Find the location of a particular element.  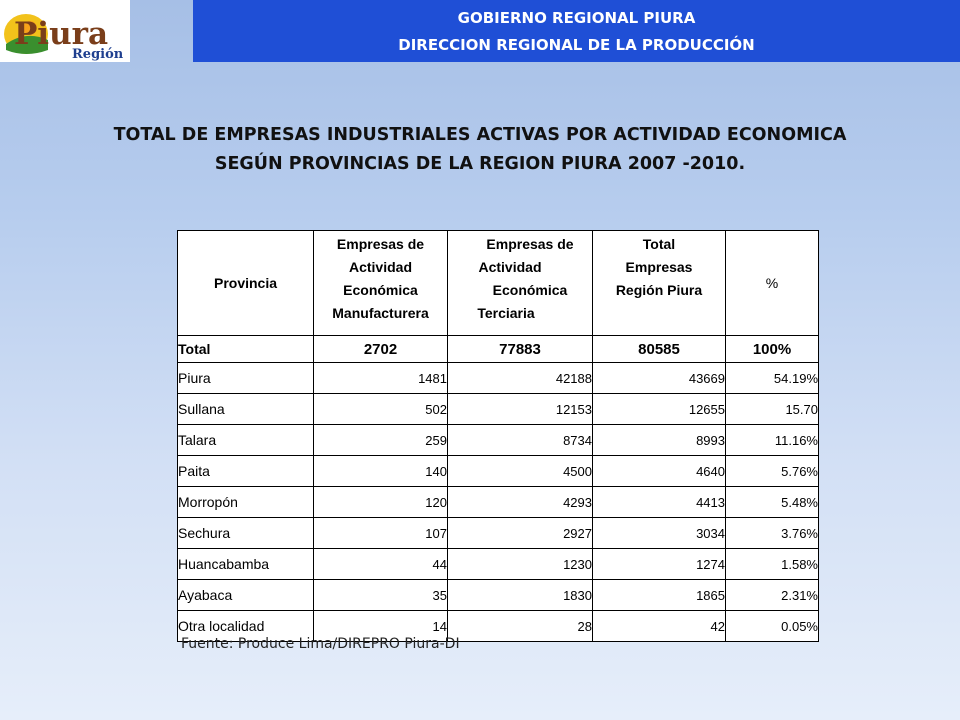

cell-total: 43669 is located at coordinates (659, 378).